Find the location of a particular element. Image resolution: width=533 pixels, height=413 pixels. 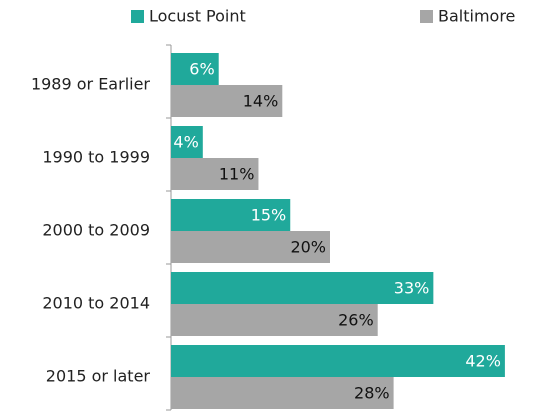

data-label: 26% is located at coordinates (356, 320).